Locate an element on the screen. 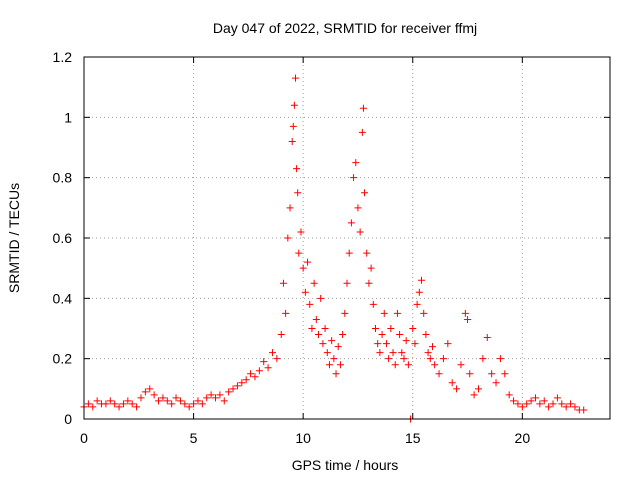 The image size is (640, 480). y-tick-label: 0.8 is located at coordinates (63, 178).